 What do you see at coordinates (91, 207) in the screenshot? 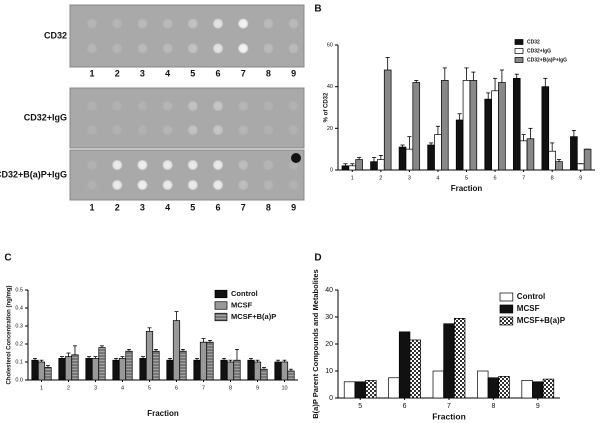
I see `lane-label: 1` at bounding box center [91, 207].